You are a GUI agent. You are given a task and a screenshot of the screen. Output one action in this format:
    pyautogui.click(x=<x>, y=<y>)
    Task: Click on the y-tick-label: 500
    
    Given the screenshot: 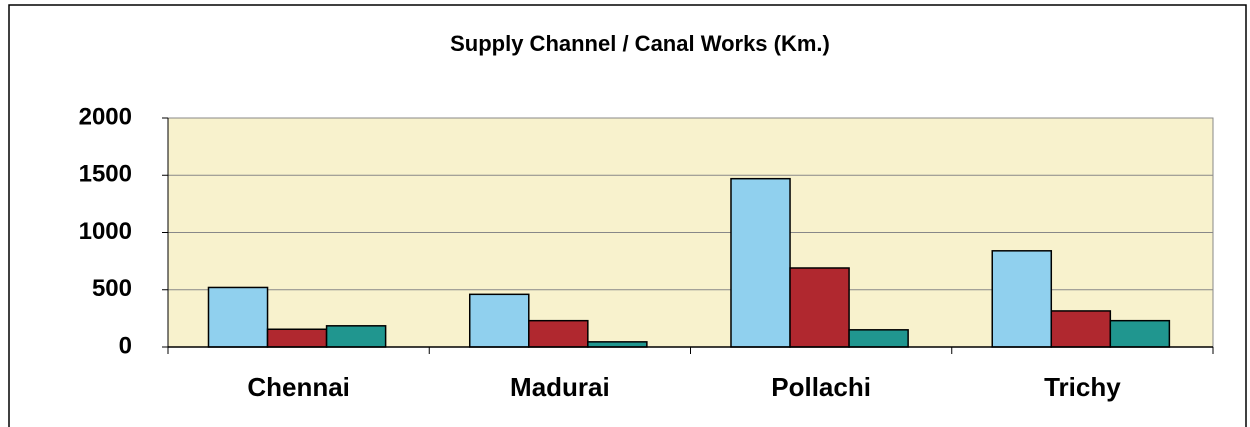 What is the action you would take?
    pyautogui.click(x=112, y=288)
    